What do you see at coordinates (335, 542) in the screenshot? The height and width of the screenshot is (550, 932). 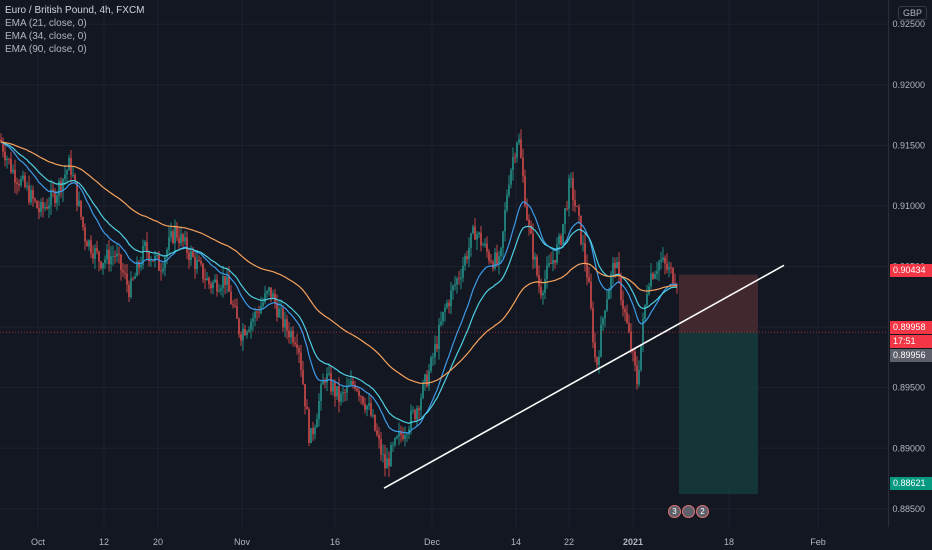 I see `x-tick-label: 16` at bounding box center [335, 542].